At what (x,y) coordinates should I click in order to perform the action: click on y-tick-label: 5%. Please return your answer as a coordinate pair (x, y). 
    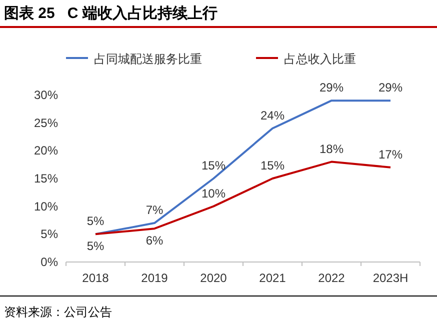
    Looking at the image, I should click on (49, 234).